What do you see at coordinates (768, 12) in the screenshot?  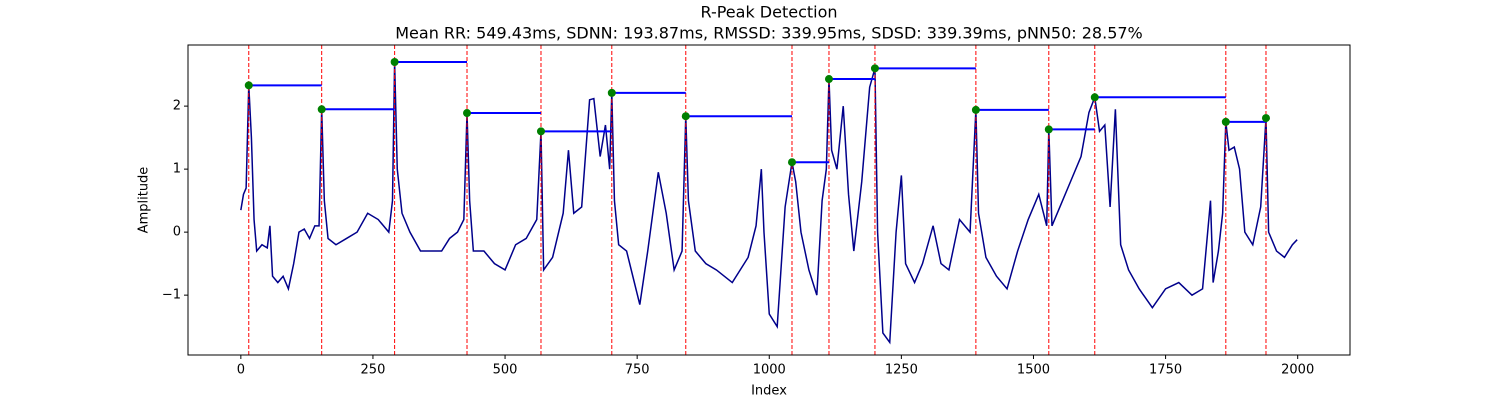 I see `chart-title: R-Peak Detection` at bounding box center [768, 12].